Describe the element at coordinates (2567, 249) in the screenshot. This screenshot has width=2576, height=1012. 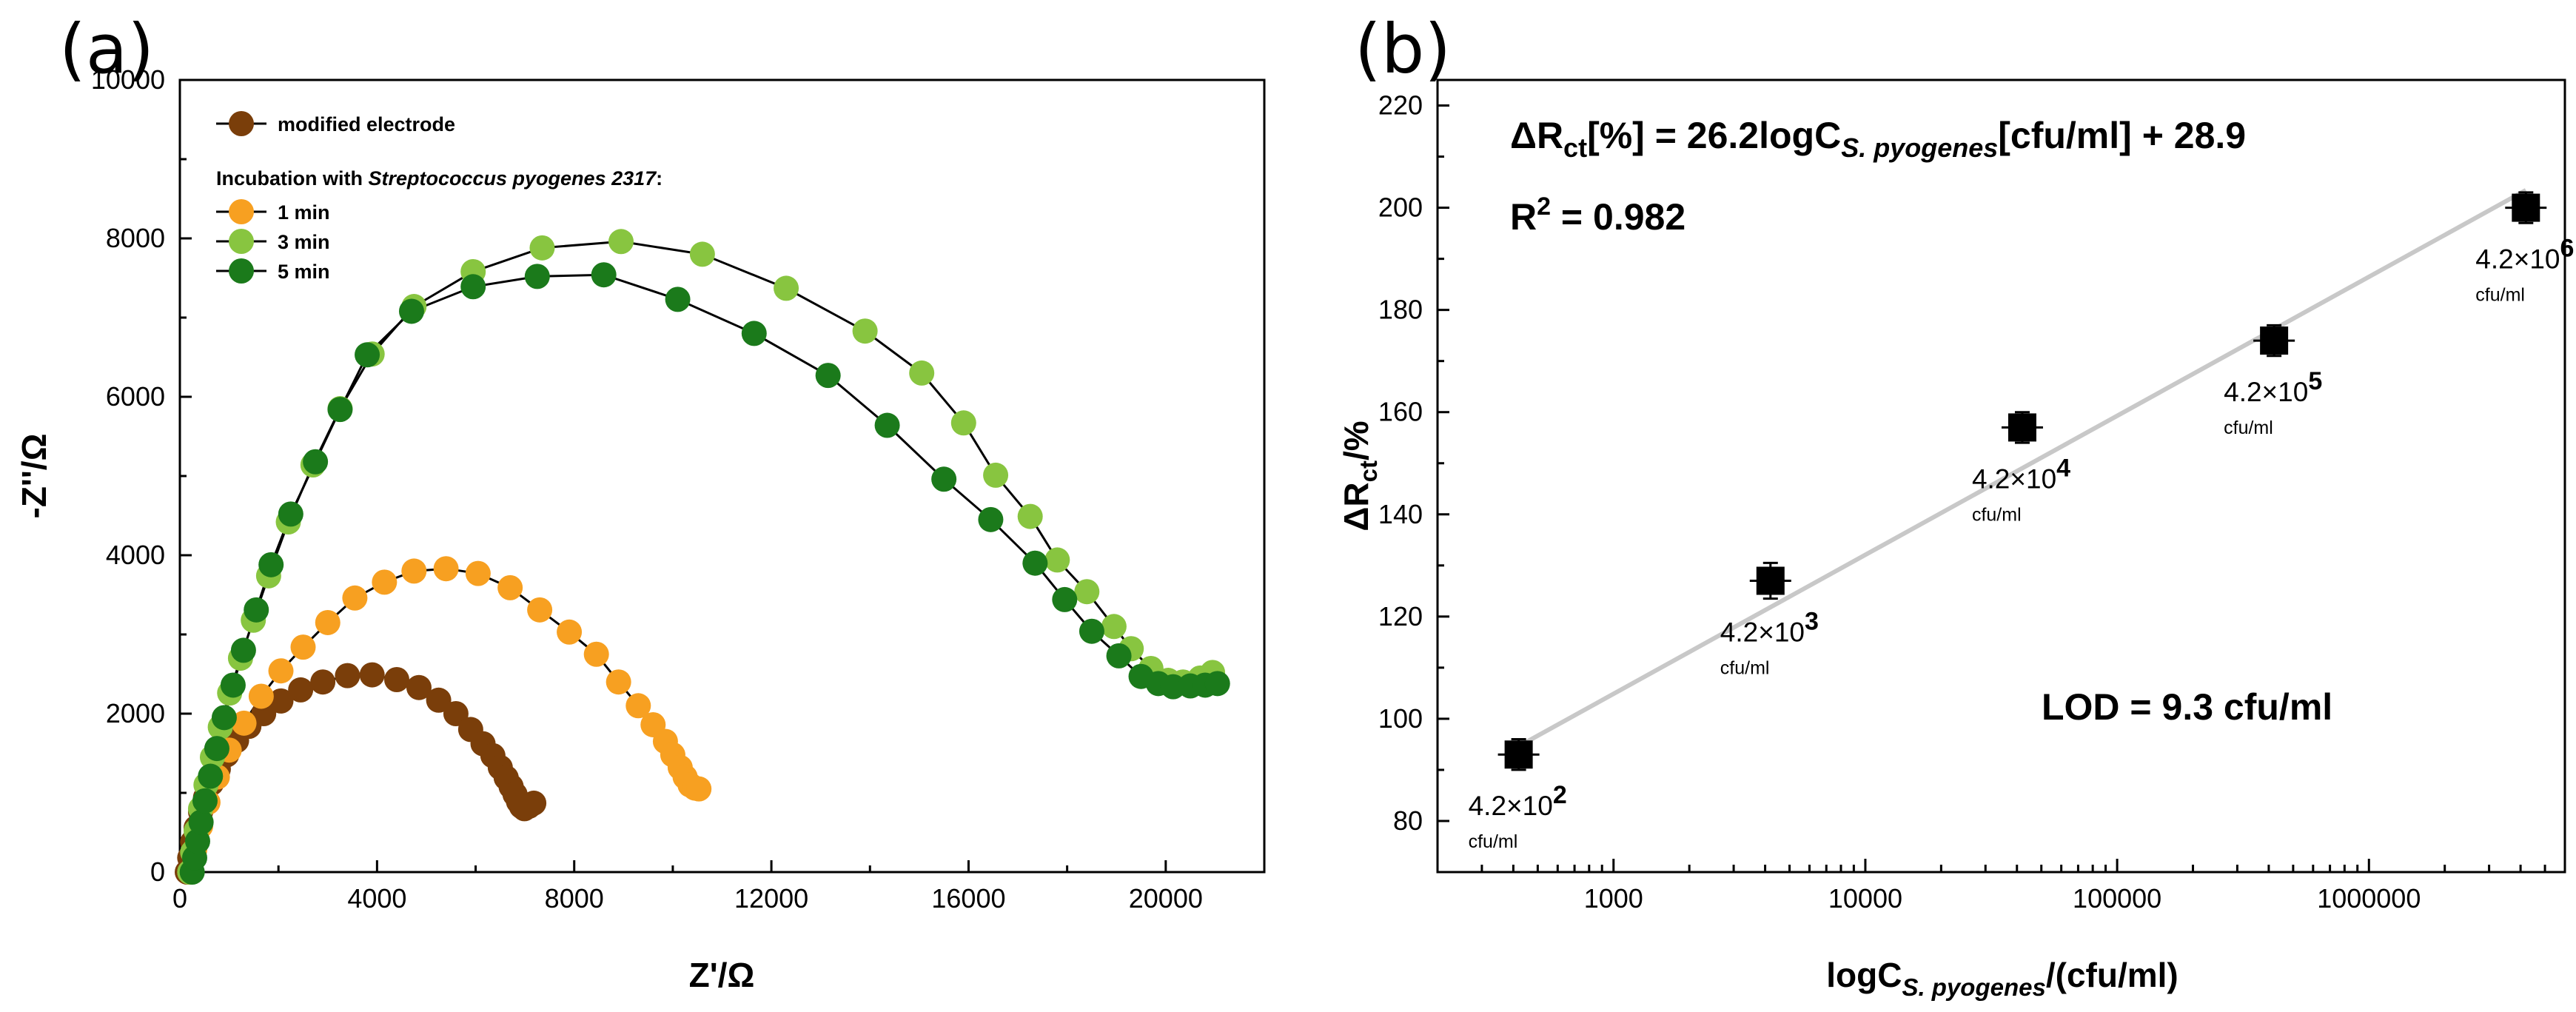
I see `concentration-exponent: 6` at that location.